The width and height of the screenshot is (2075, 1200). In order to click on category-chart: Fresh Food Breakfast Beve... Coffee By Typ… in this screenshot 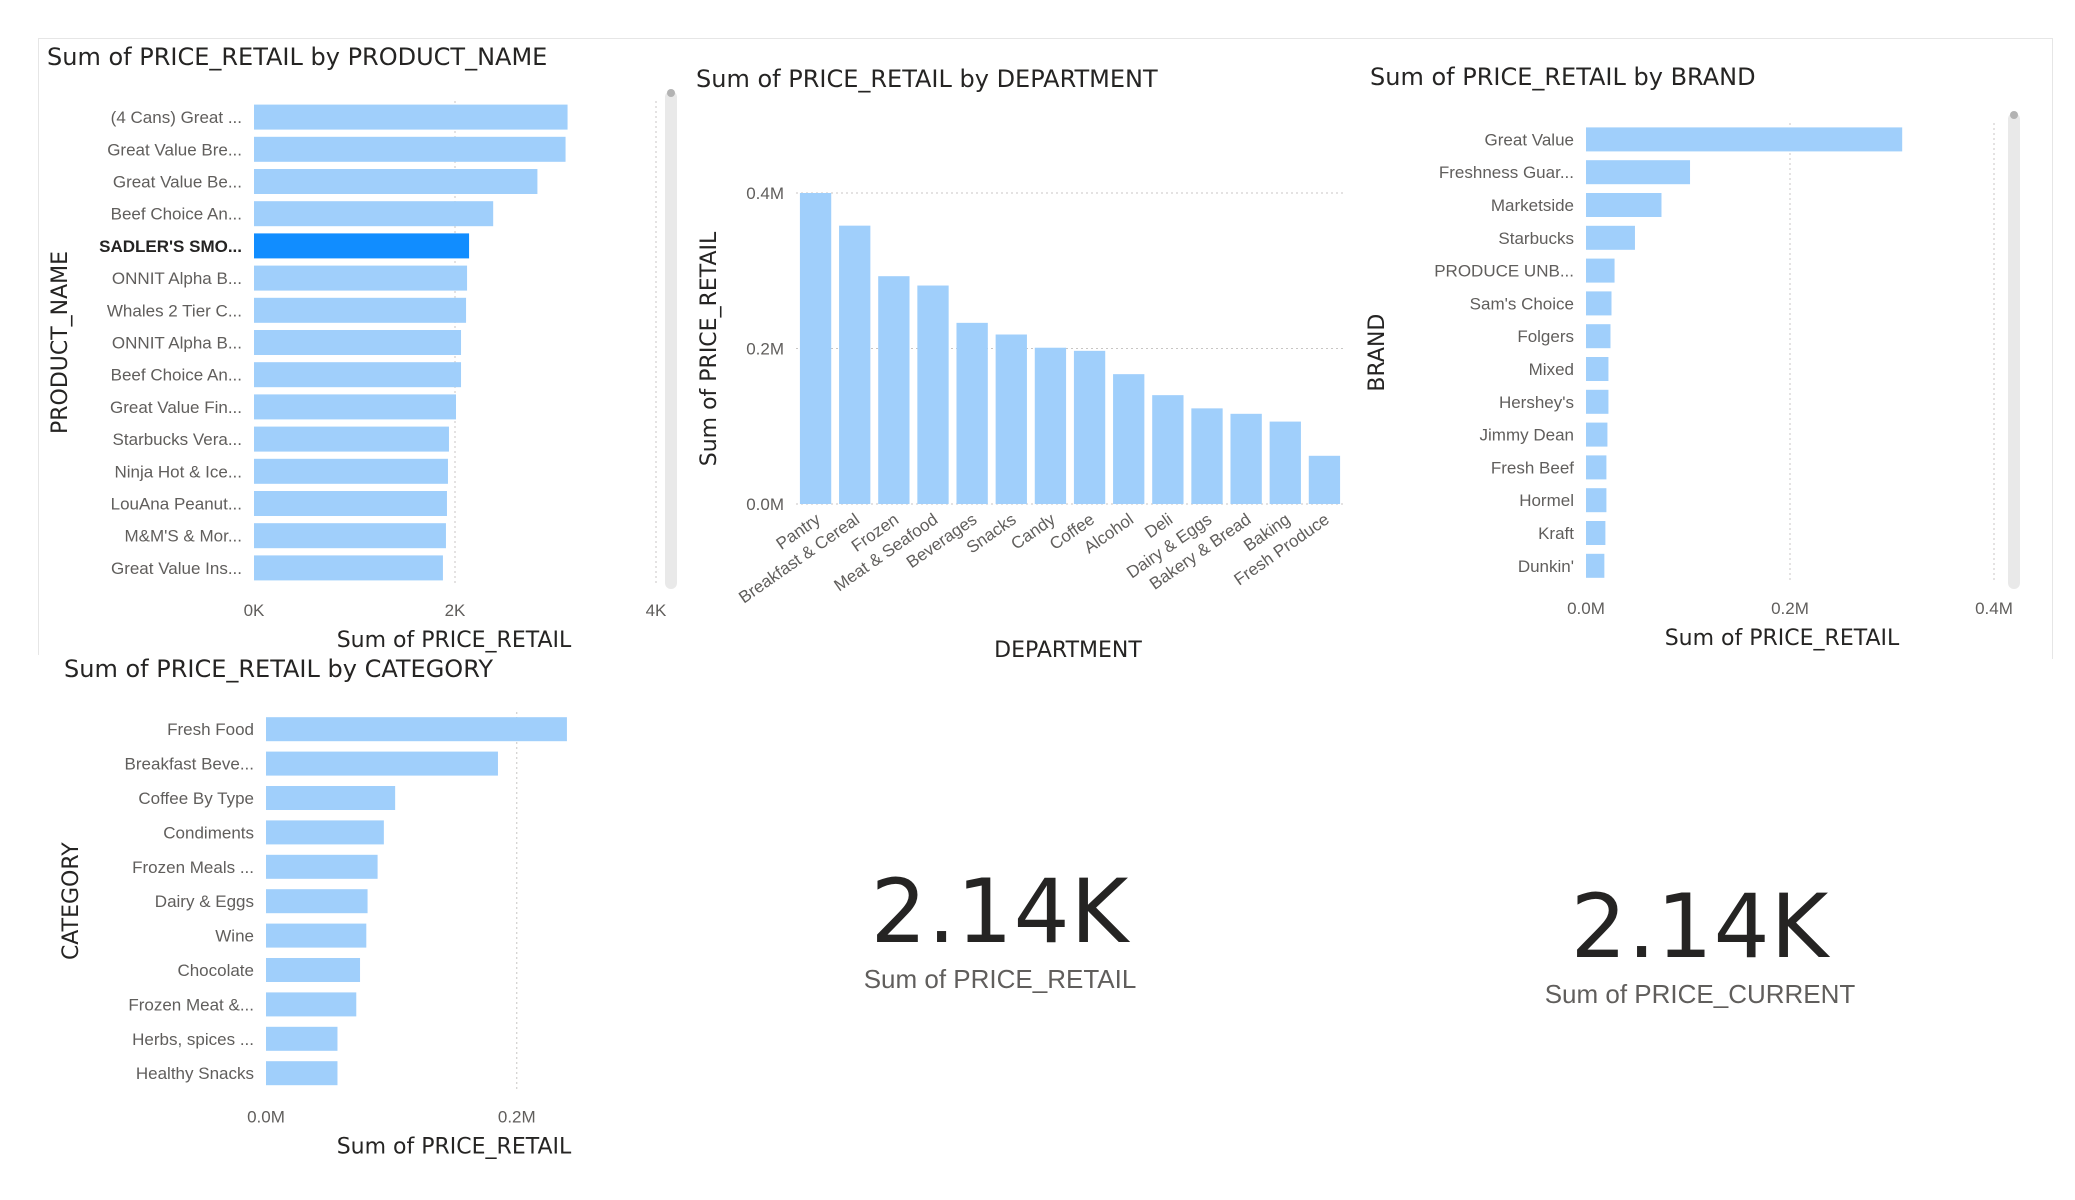, I will do `click(315, 935)`.